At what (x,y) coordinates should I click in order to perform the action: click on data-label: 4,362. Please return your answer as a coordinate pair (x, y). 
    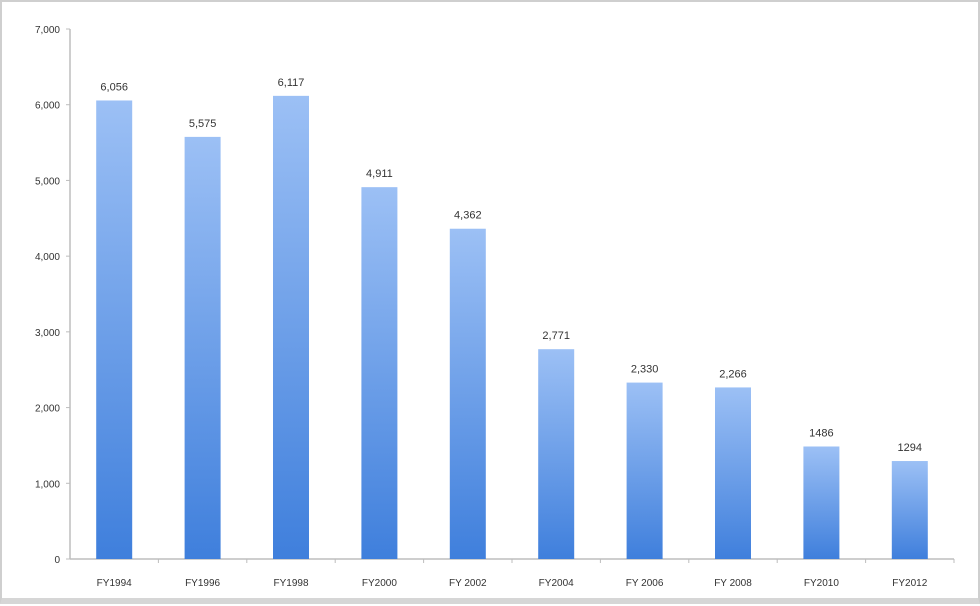
    Looking at the image, I should click on (468, 216).